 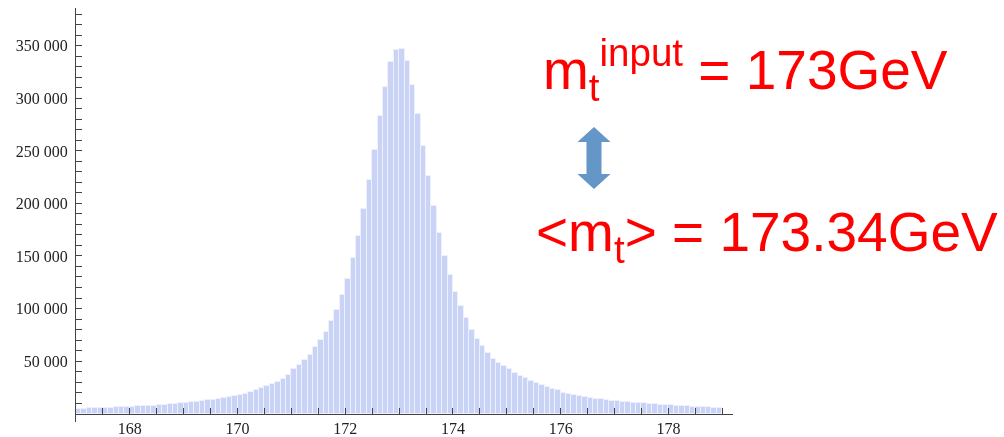 I want to click on y-tick-label: 250 000, so click(x=41, y=151).